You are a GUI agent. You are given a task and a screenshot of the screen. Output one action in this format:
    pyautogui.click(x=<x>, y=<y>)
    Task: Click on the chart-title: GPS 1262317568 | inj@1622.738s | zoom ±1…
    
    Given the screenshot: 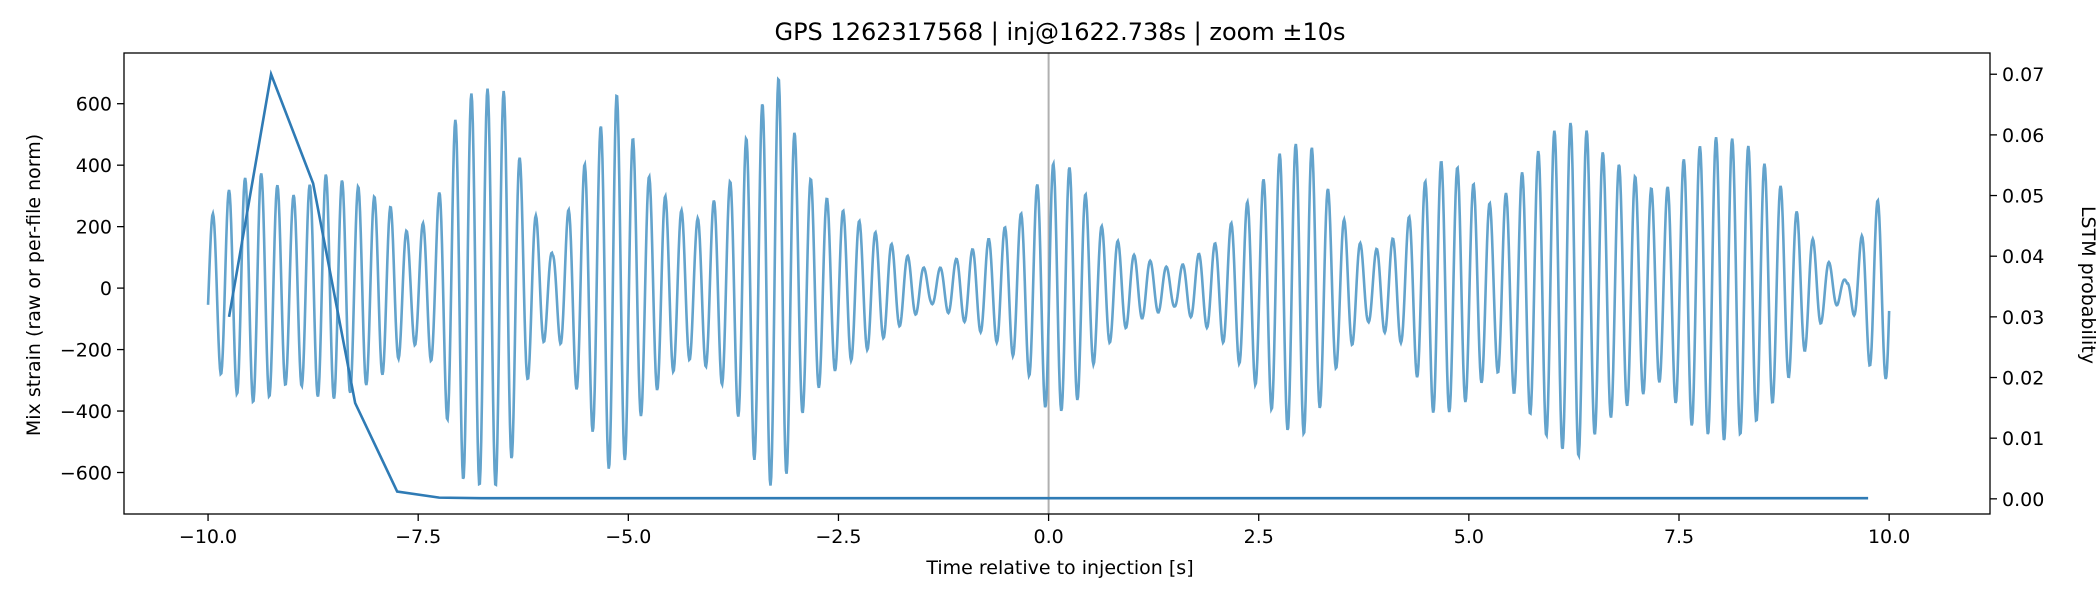 What is the action you would take?
    pyautogui.click(x=1059, y=32)
    